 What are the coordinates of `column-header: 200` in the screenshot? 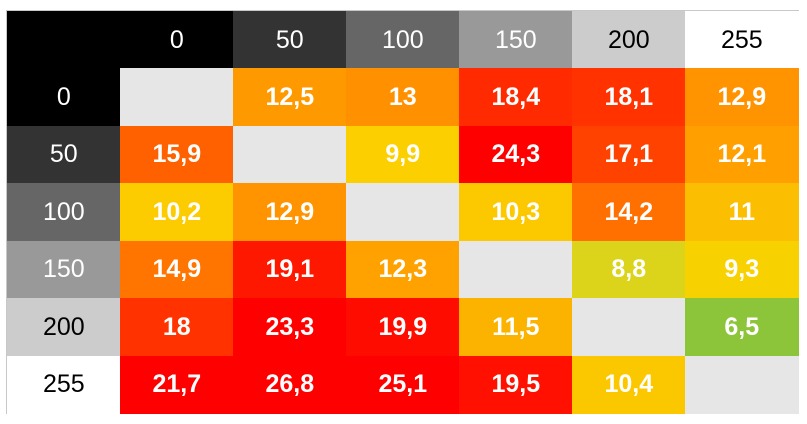 It's located at (629, 40).